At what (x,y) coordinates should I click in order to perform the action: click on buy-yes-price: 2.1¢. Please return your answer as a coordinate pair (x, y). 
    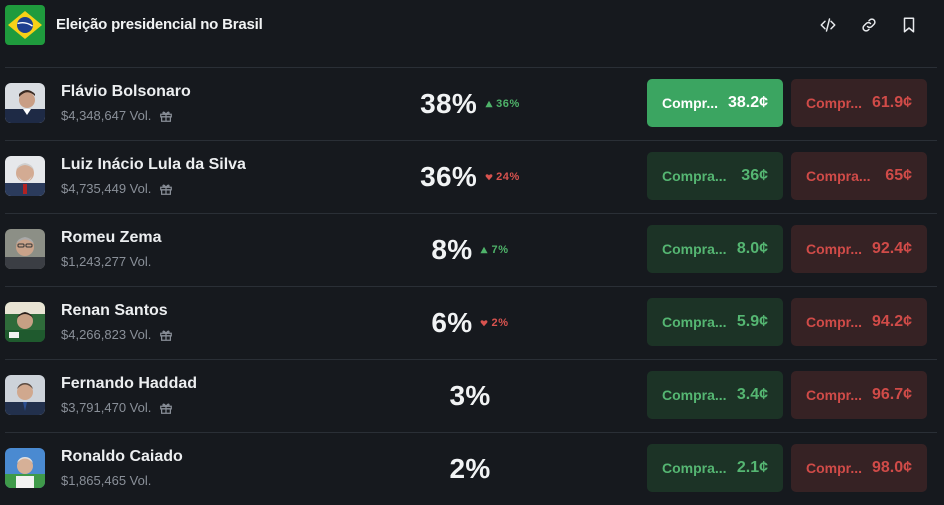
    Looking at the image, I should click on (752, 467).